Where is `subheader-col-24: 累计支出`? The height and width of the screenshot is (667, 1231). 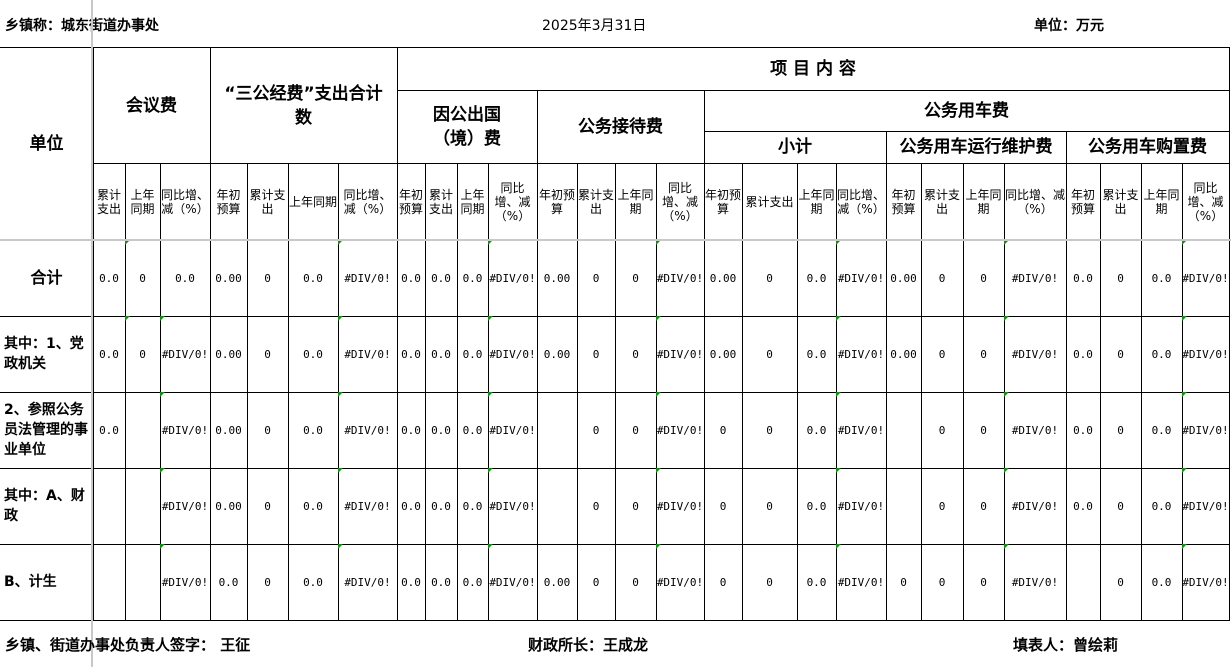 subheader-col-24: 累计支出 is located at coordinates (1121, 202).